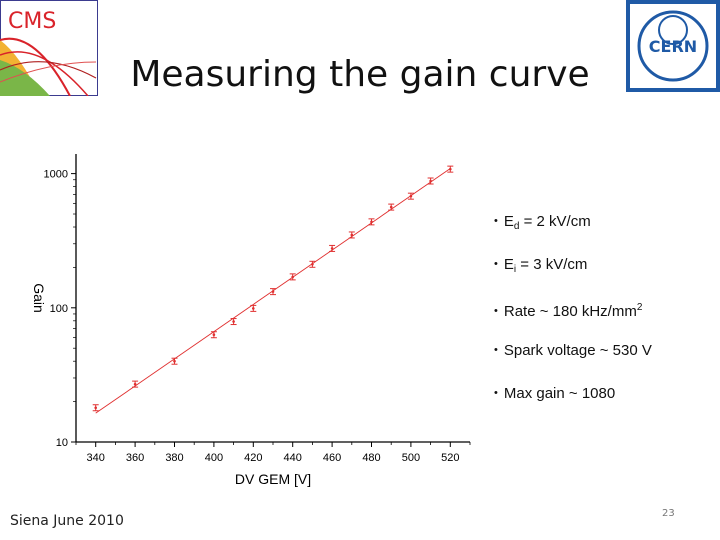 The image size is (720, 540). What do you see at coordinates (273, 479) in the screenshot?
I see `x-axis-label: DV GEM [V]` at bounding box center [273, 479].